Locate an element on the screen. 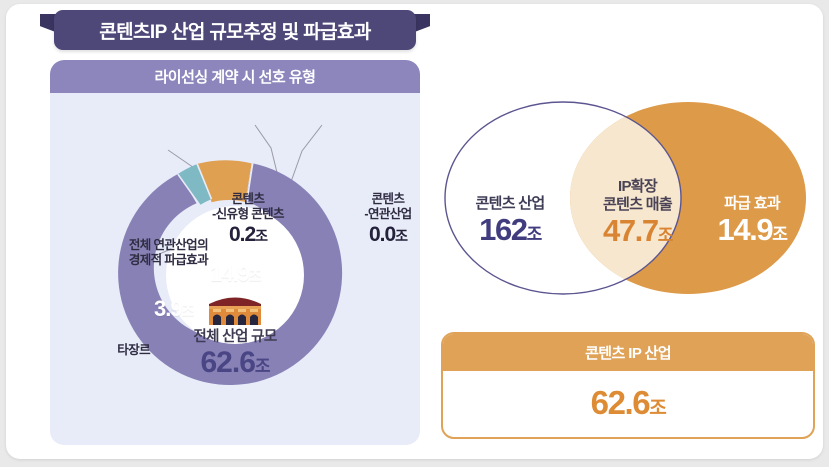 The height and width of the screenshot is (467, 829). callout-new-type-line2: -신유형 콘텐츠 is located at coordinates (248, 214).